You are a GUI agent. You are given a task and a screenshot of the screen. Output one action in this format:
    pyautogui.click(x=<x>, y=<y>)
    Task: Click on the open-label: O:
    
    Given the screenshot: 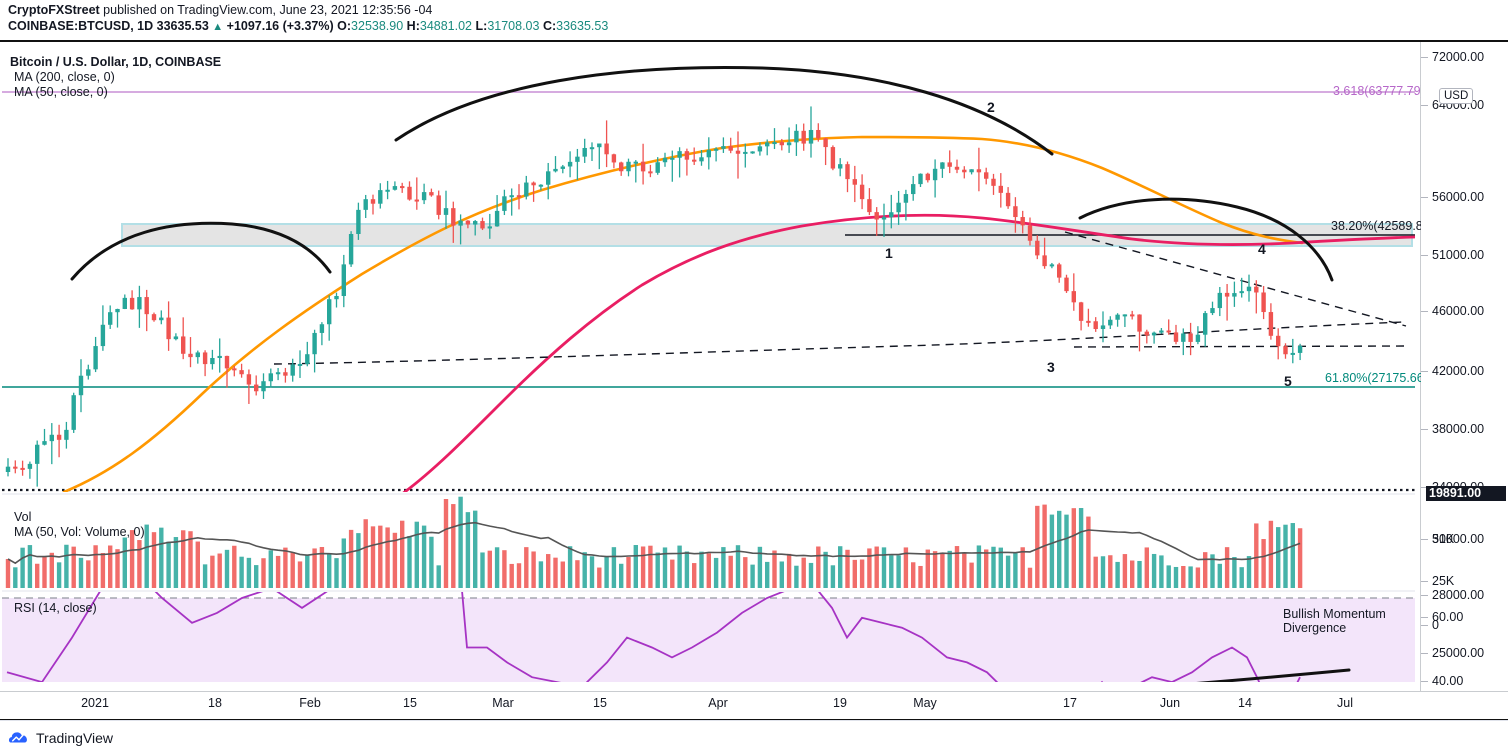 What is the action you would take?
    pyautogui.click(x=344, y=26)
    